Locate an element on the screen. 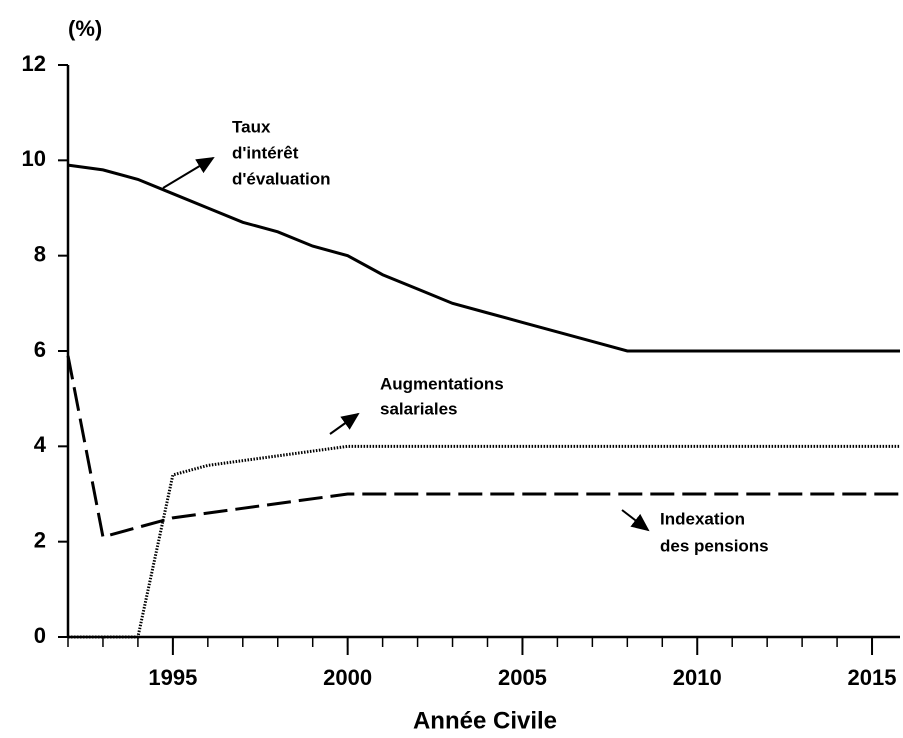  y-tick-label: 4 is located at coordinates (40, 444).